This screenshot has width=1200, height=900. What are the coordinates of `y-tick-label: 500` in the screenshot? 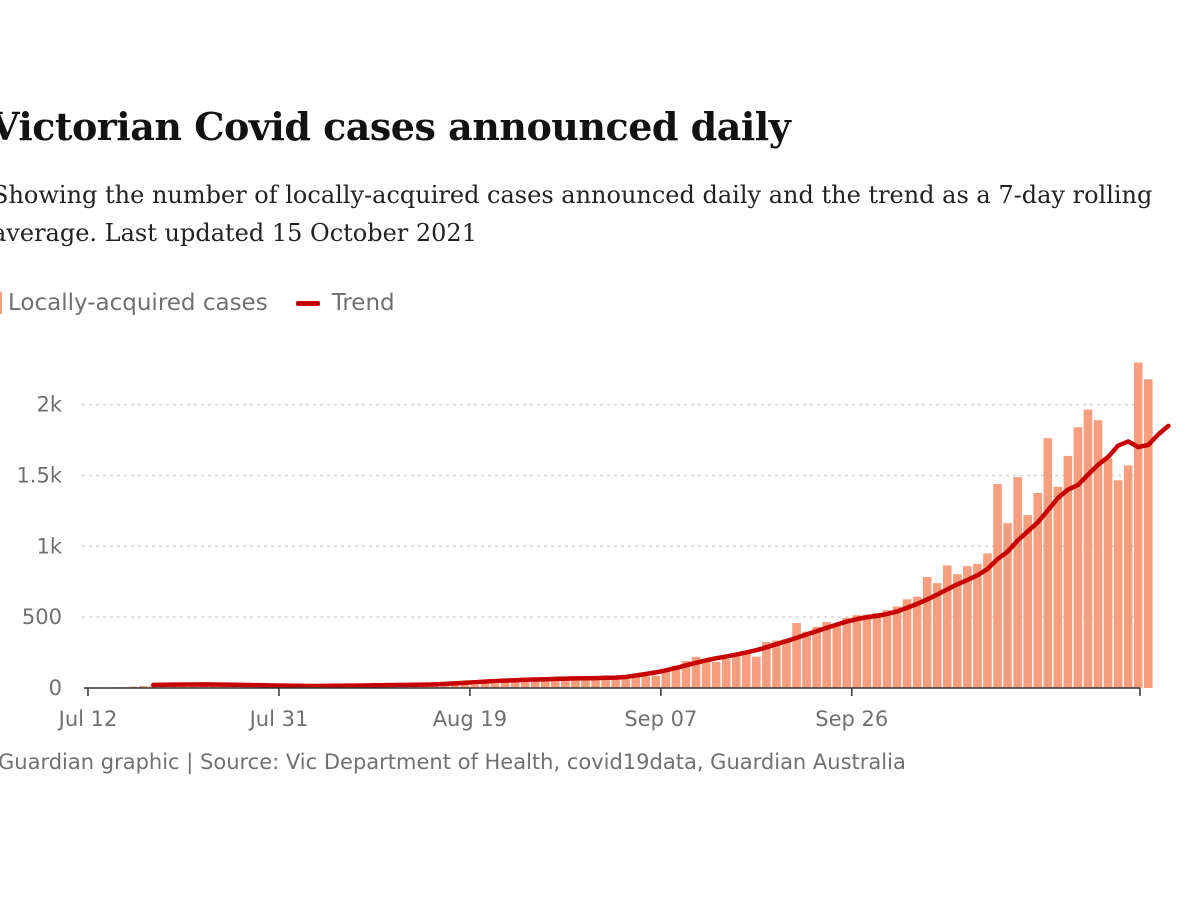 It's located at (42, 617).